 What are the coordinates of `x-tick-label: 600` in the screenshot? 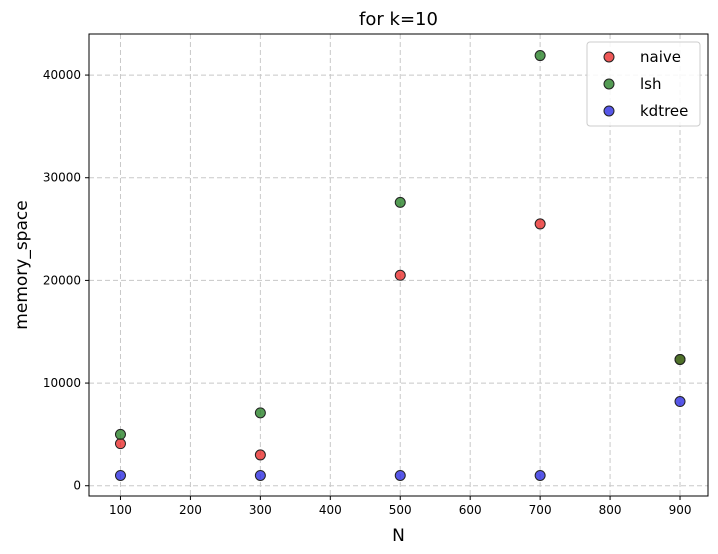 It's located at (470, 510).